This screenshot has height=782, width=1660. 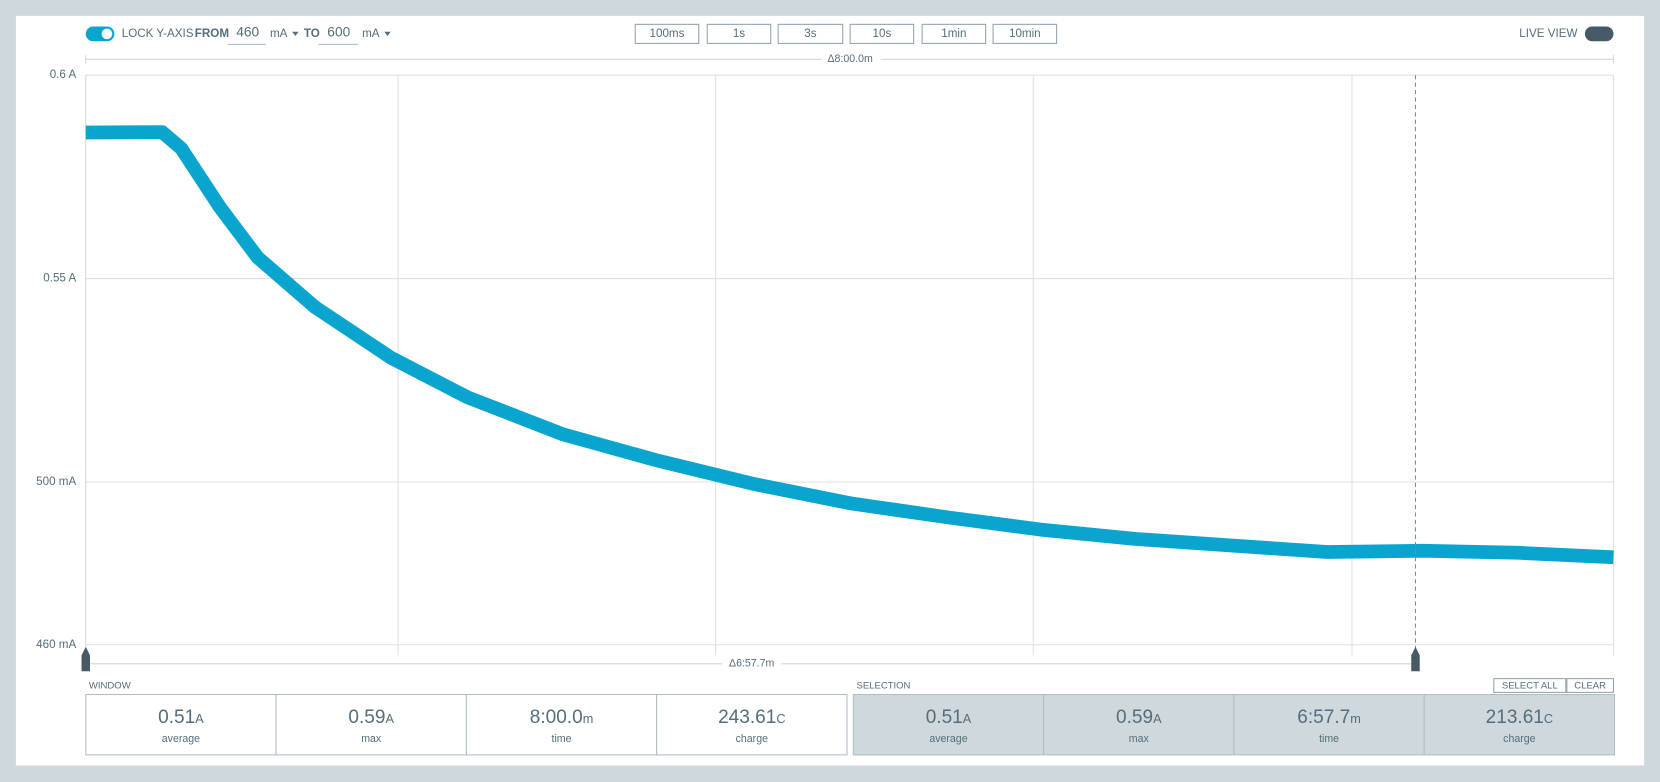 I want to click on from-input: 460, so click(x=247, y=31).